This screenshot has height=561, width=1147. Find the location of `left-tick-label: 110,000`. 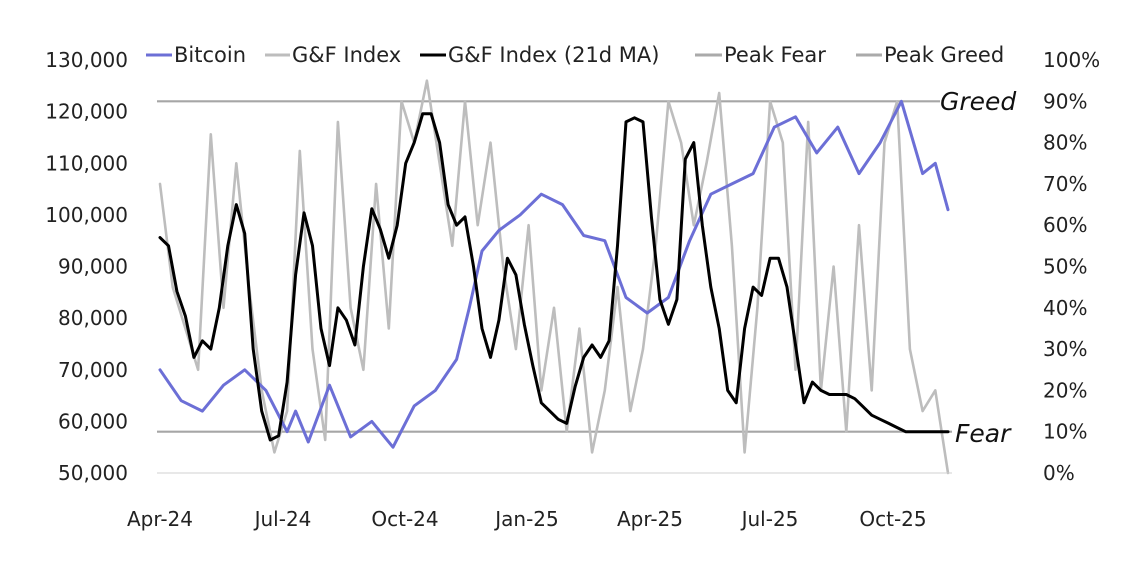

left-tick-label: 110,000 is located at coordinates (86, 163).